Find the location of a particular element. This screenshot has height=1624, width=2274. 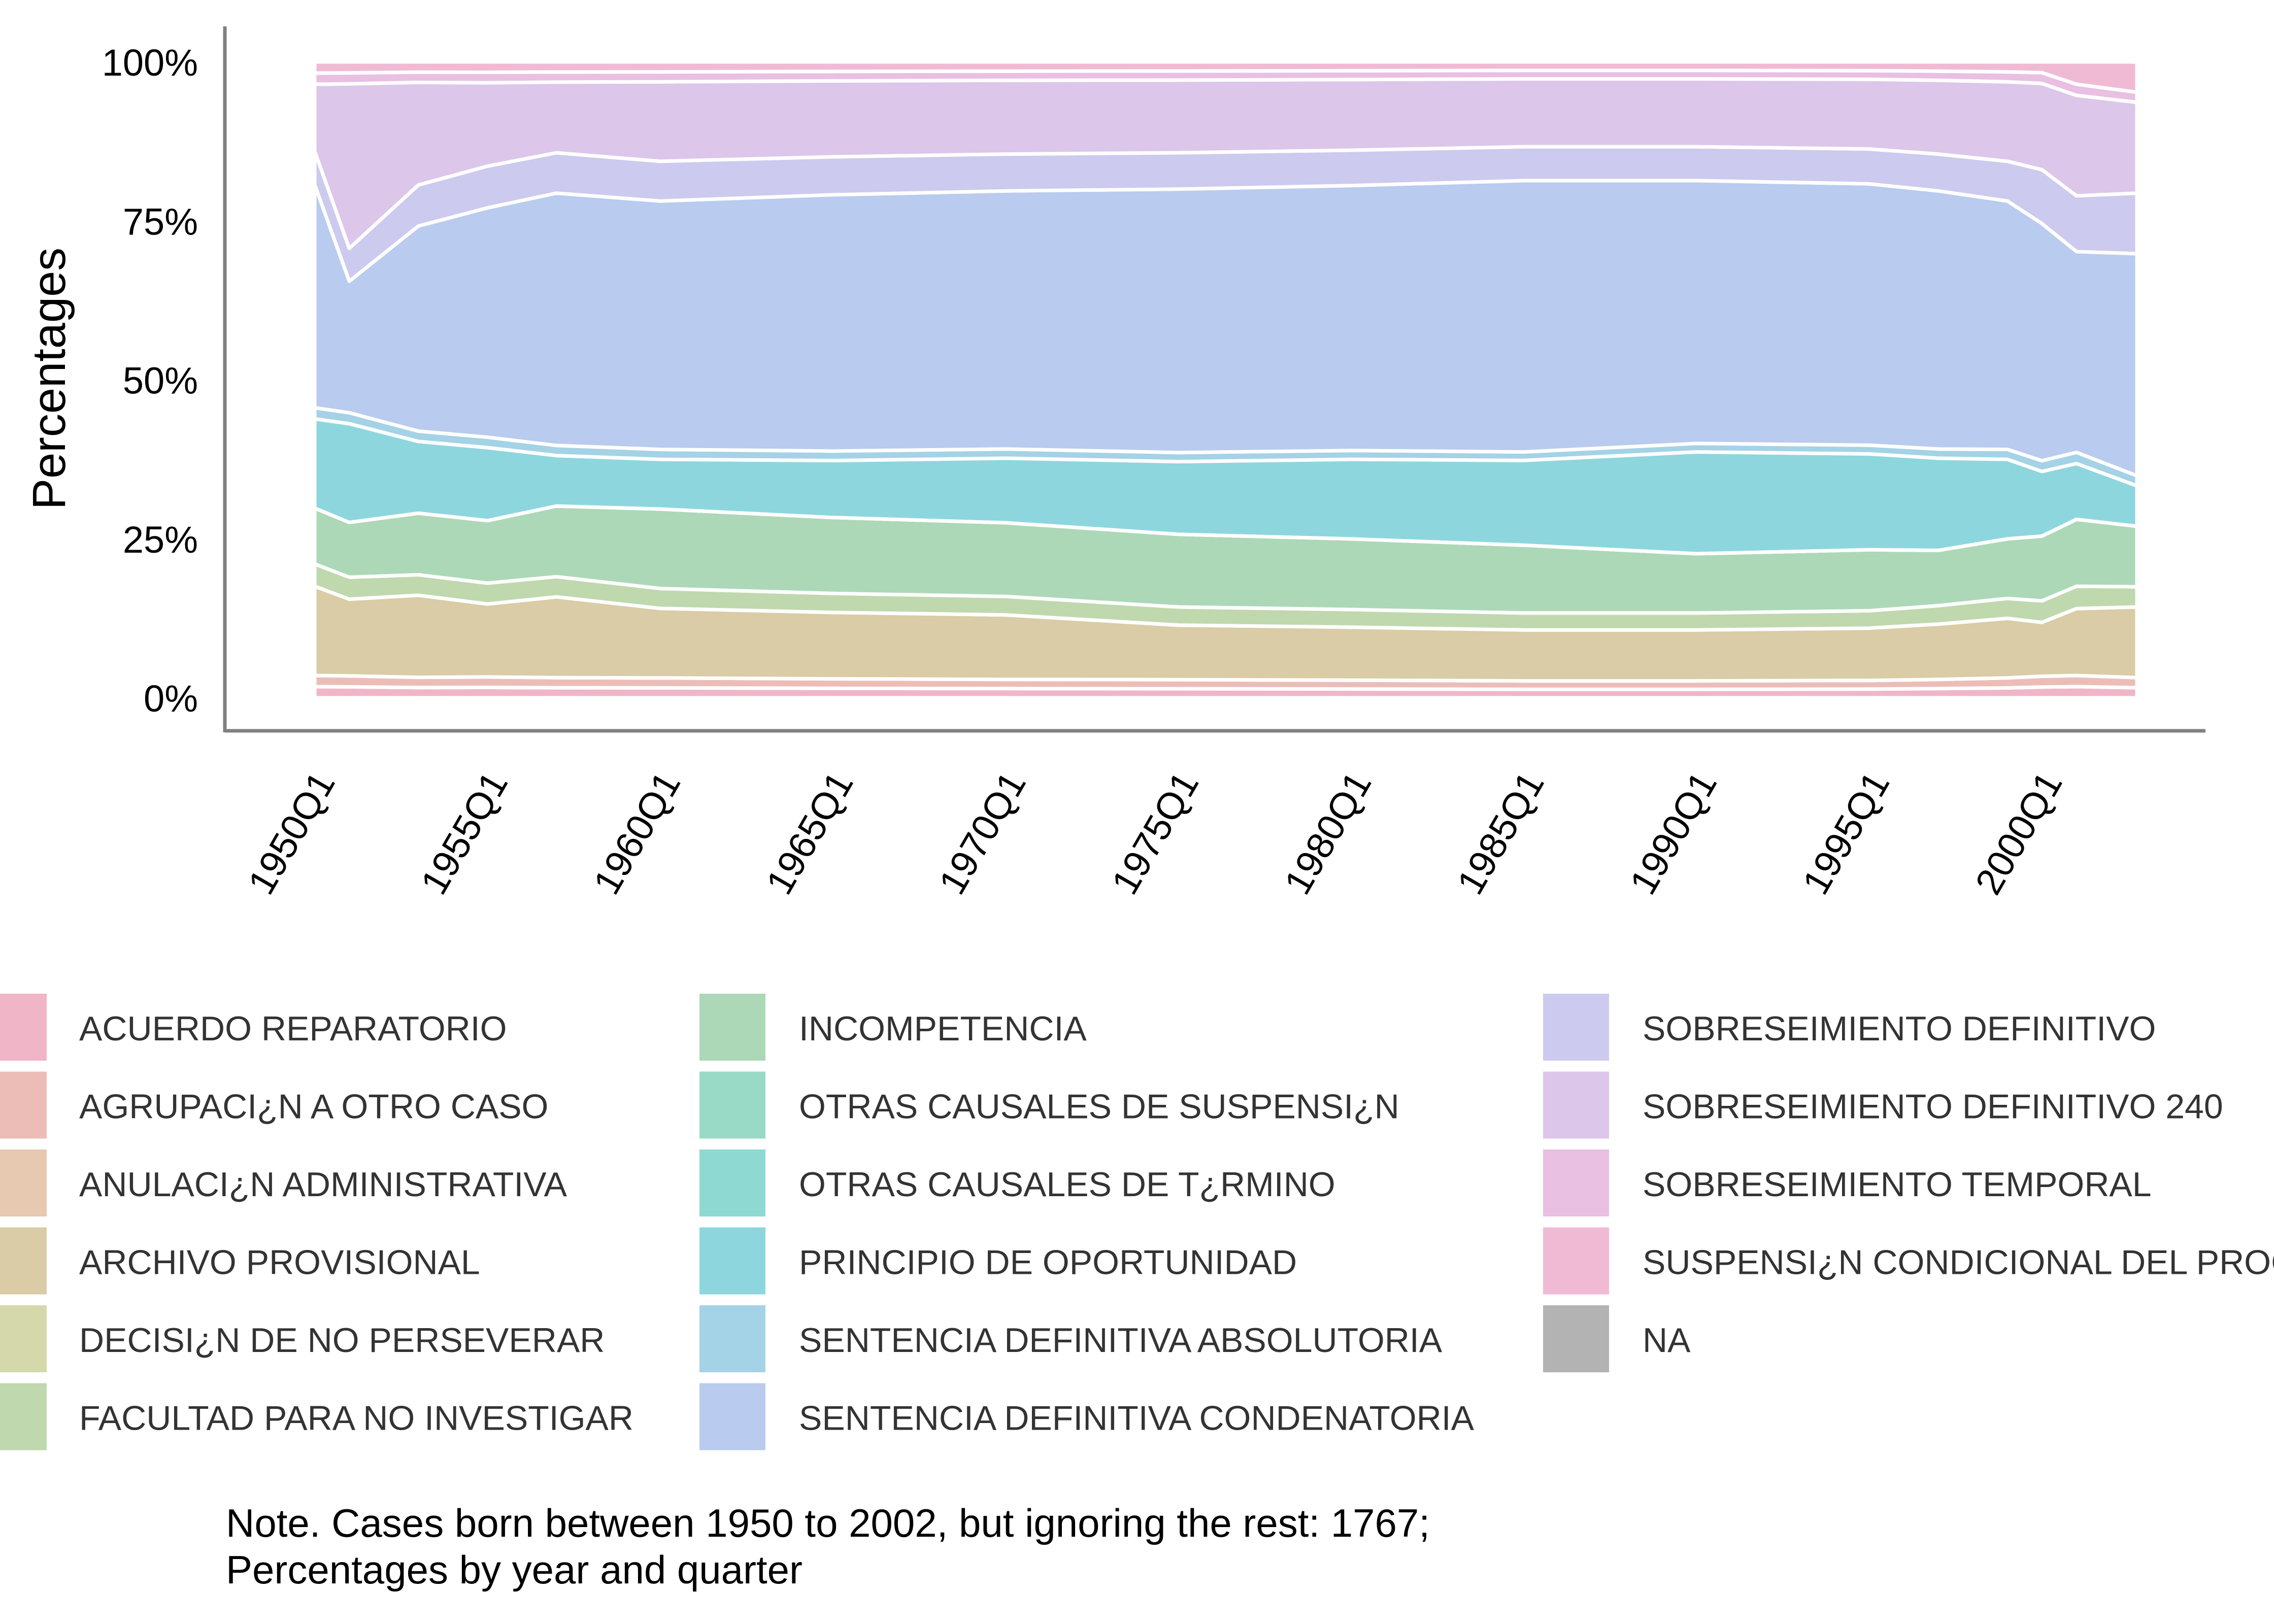

legend-label: SENTENCIA DEFINITIVA ABSOLUTORIA is located at coordinates (1121, 1340).